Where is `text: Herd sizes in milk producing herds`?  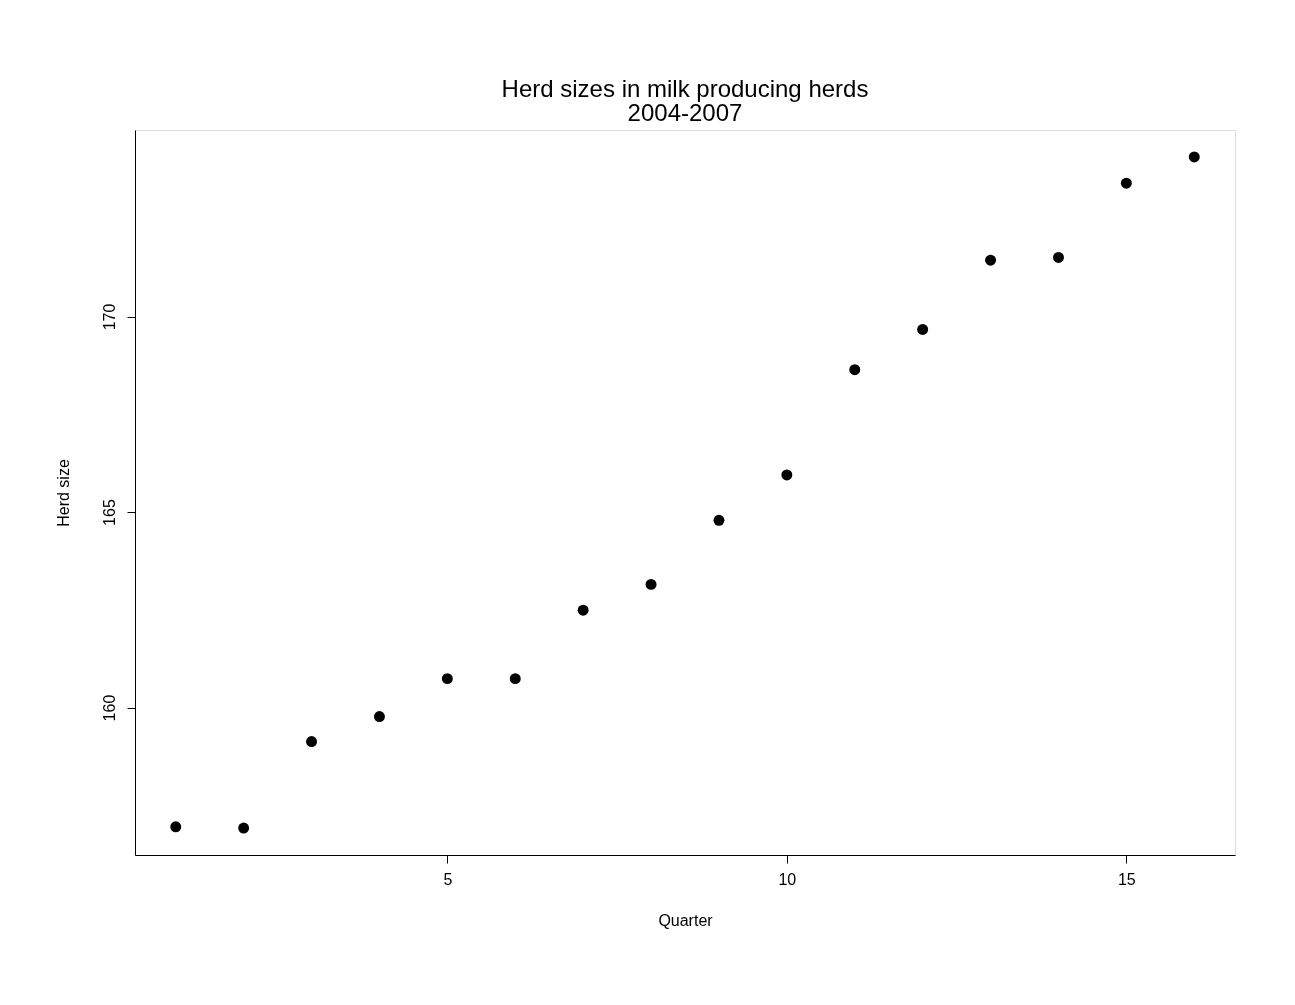
text: Herd sizes in milk producing herds is located at coordinates (685, 88).